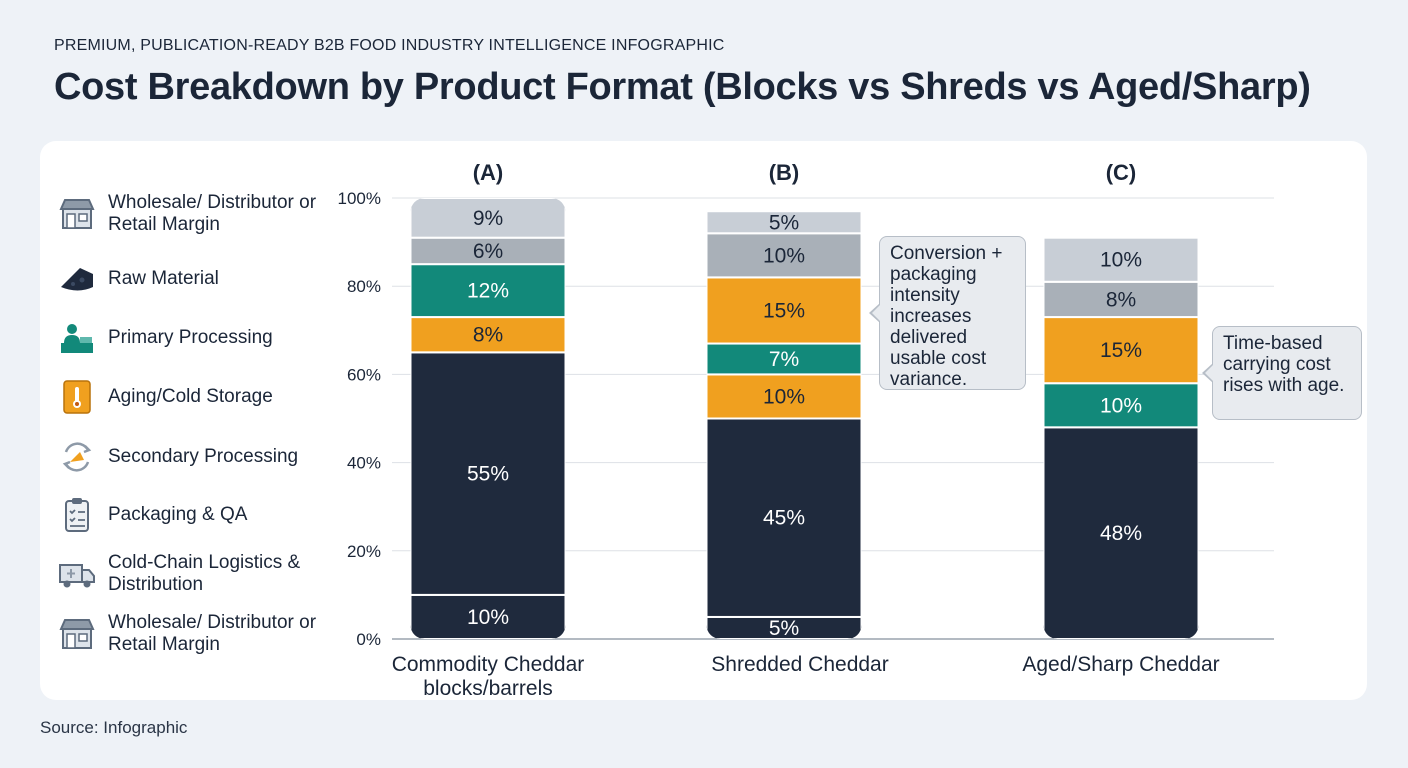 The width and height of the screenshot is (1408, 768). I want to click on legend-item-primary-processing: Primary Processing, so click(190, 338).